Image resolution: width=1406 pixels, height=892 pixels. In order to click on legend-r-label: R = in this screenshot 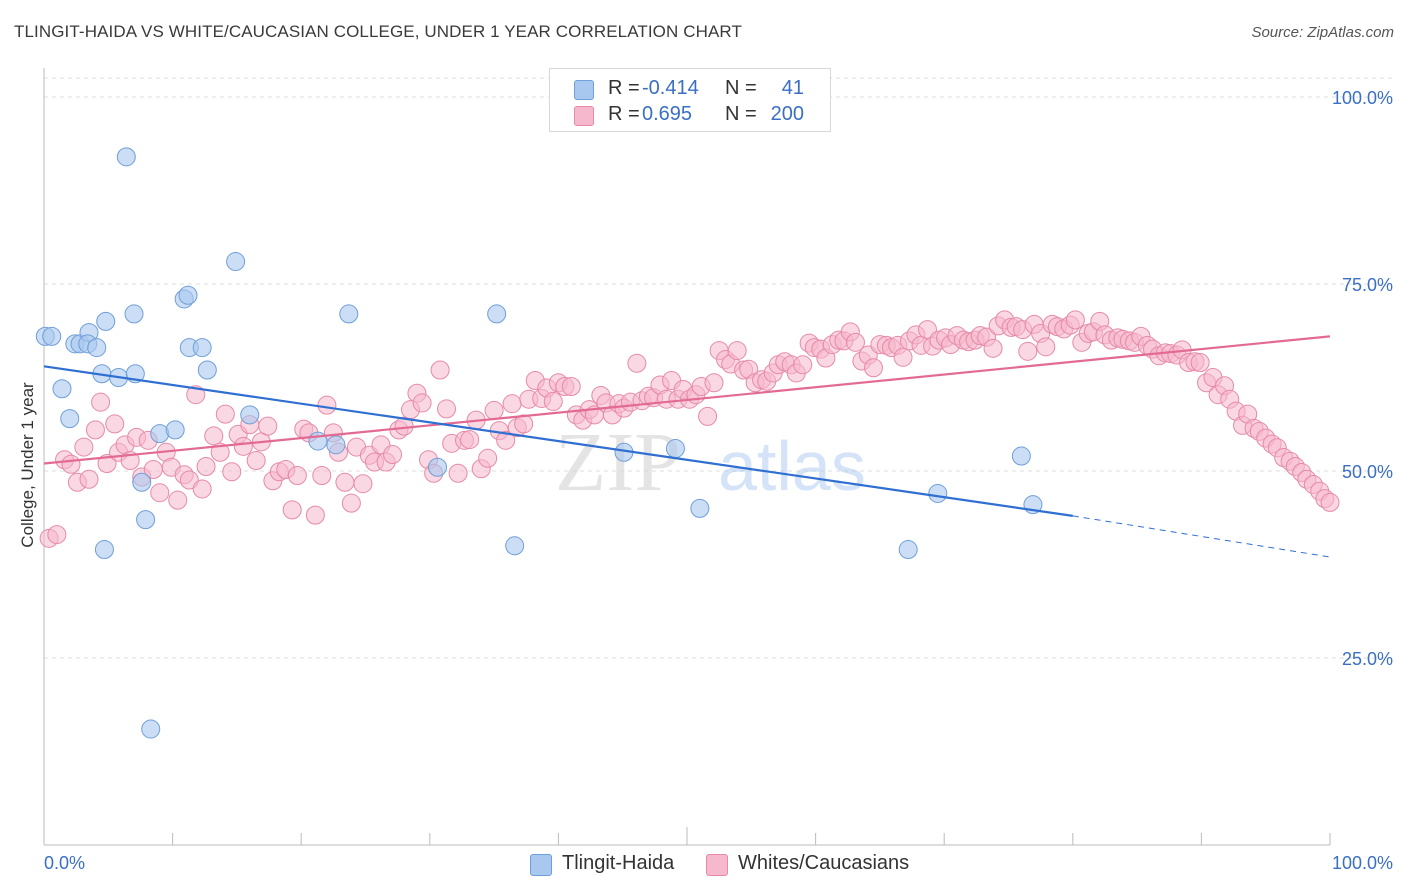, I will do `click(624, 88)`.